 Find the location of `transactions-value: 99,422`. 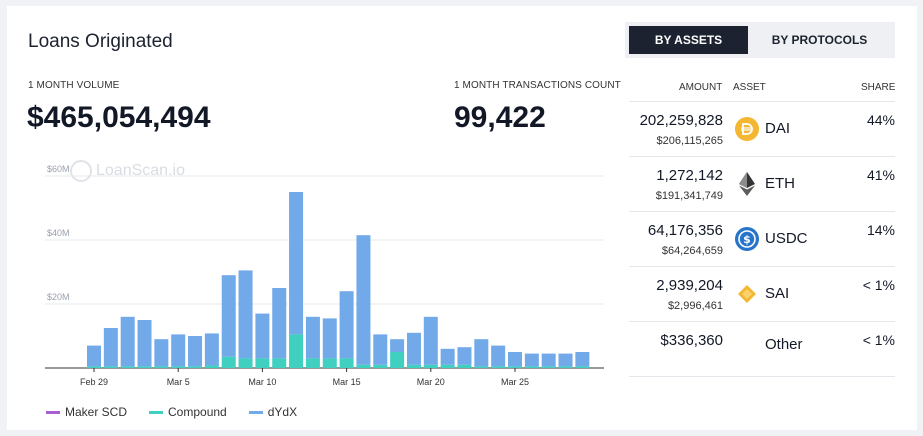

transactions-value: 99,422 is located at coordinates (500, 117).